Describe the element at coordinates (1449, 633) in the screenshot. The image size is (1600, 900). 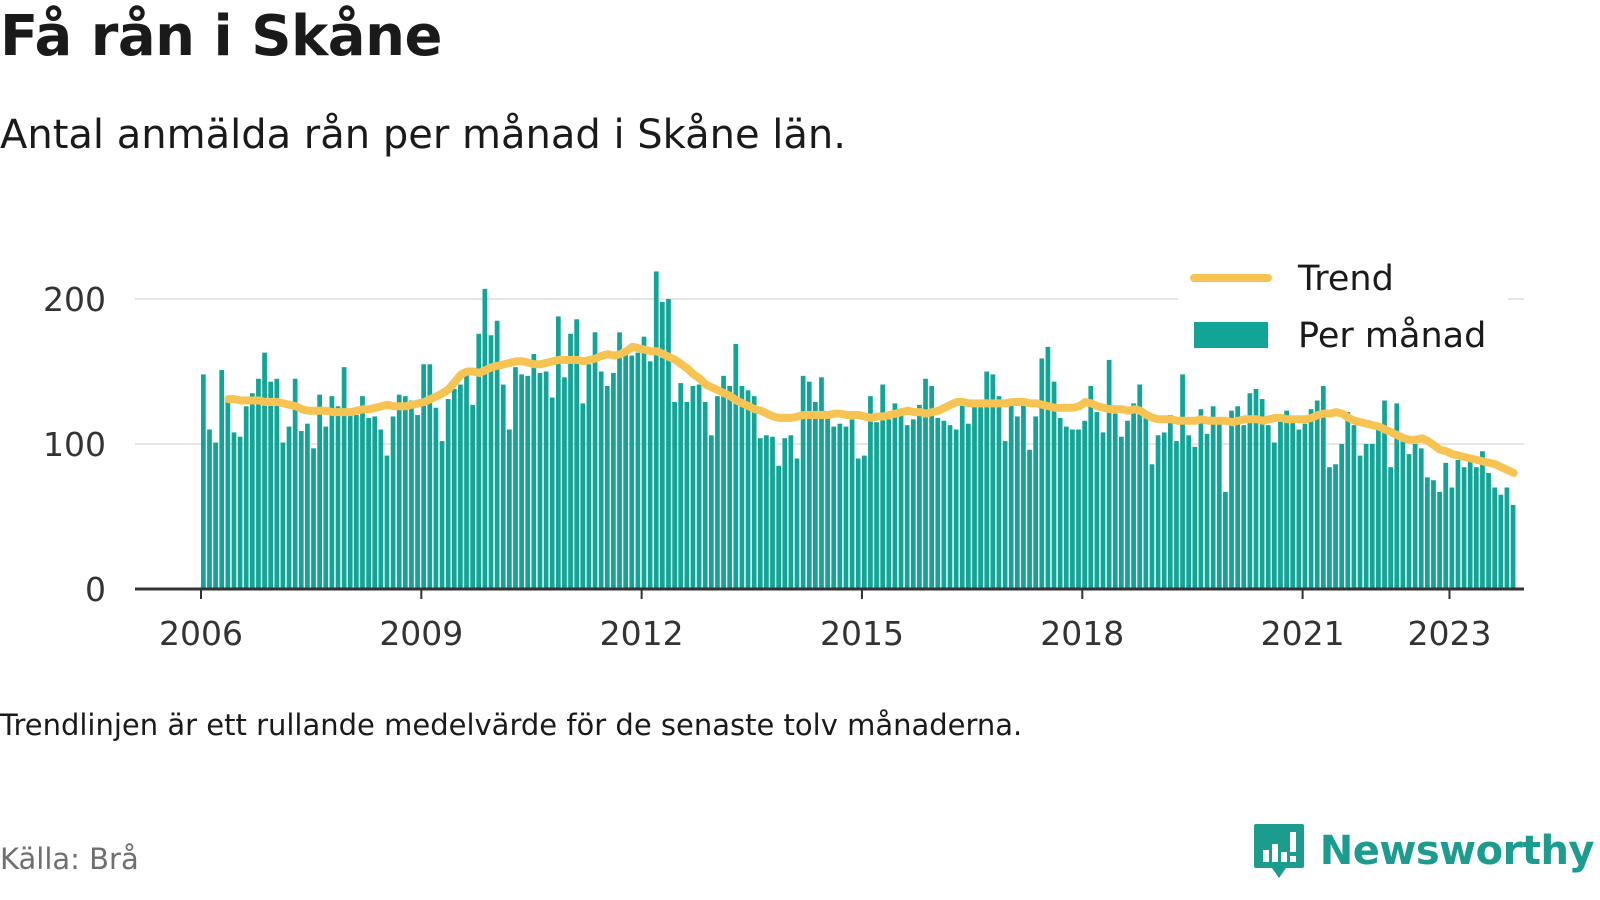
I see `x-tick-label: 2023` at that location.